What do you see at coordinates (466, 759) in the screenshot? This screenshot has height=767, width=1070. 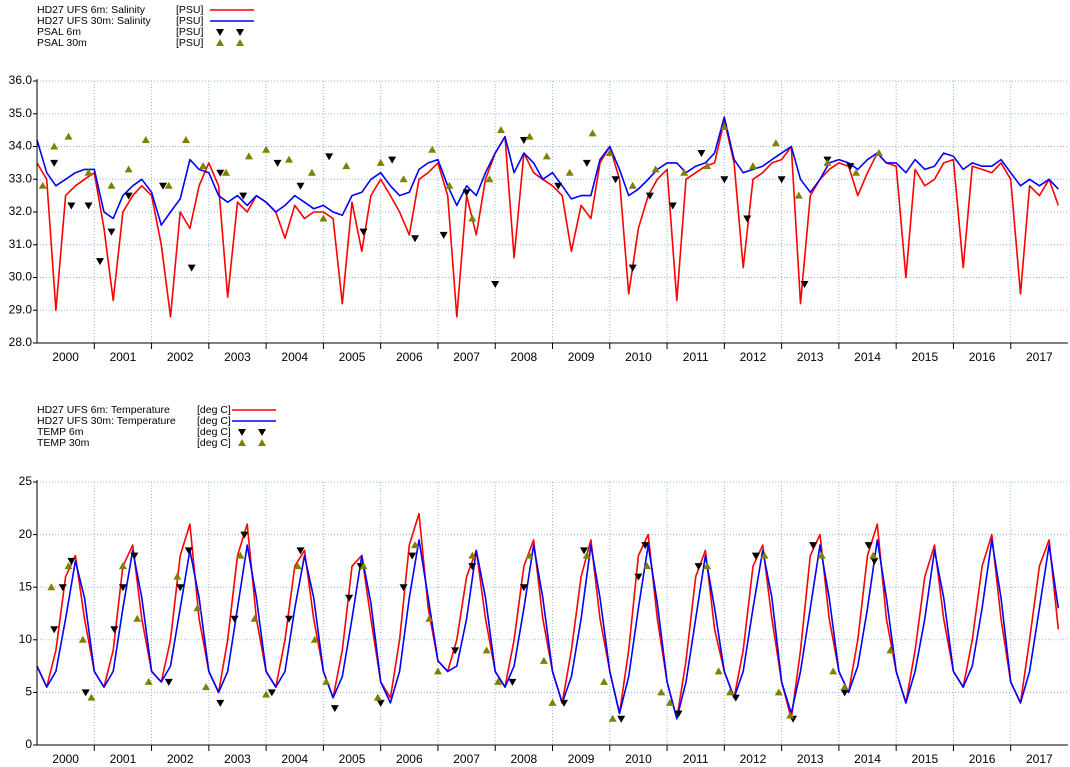 I see `x-tick-label: 2007` at bounding box center [466, 759].